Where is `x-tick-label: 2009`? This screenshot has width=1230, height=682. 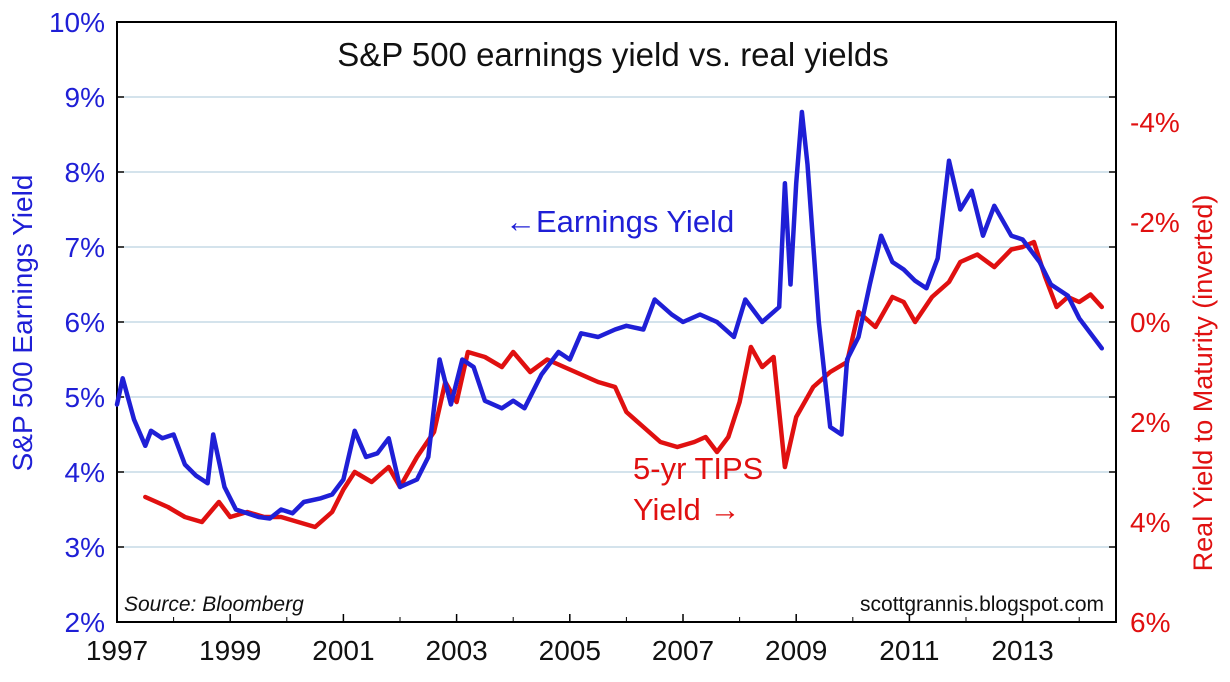 x-tick-label: 2009 is located at coordinates (796, 650).